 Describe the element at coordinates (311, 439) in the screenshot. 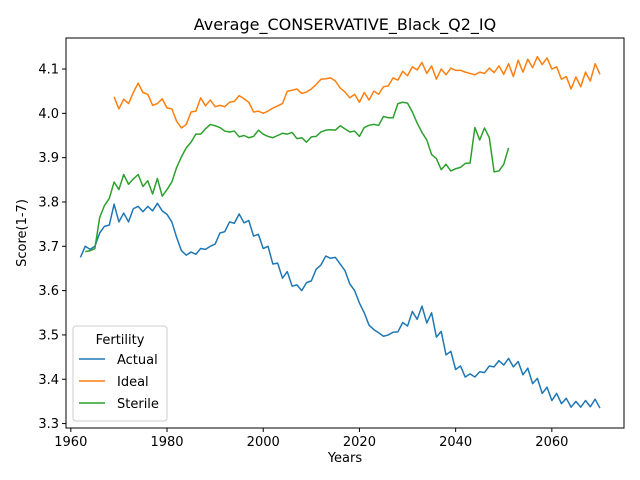

I see `x-axis: 1960 1980 2000 2020 2040 2060` at that location.